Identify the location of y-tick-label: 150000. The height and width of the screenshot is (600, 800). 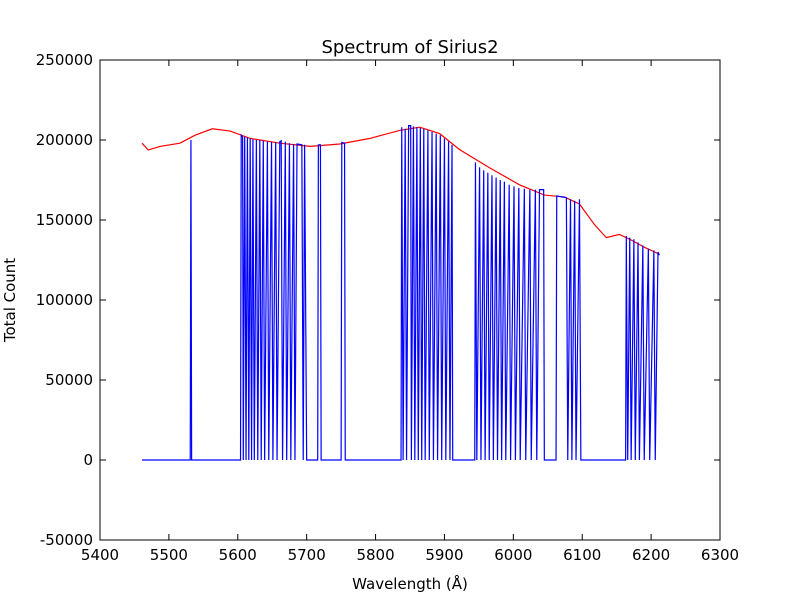
(64, 220).